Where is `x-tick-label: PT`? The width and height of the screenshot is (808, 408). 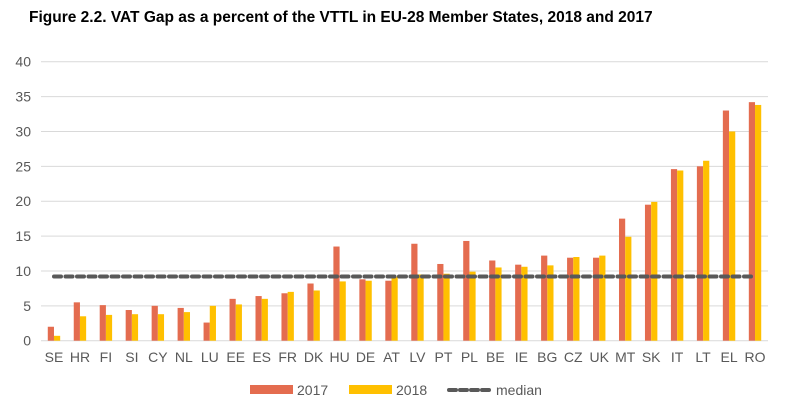
x-tick-label: PT is located at coordinates (444, 357).